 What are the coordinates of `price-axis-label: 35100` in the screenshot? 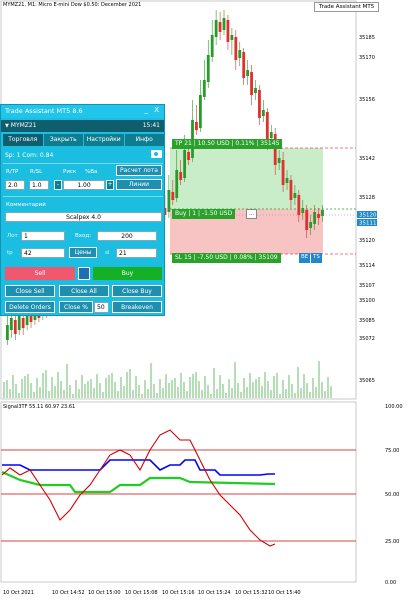 It's located at (367, 301).